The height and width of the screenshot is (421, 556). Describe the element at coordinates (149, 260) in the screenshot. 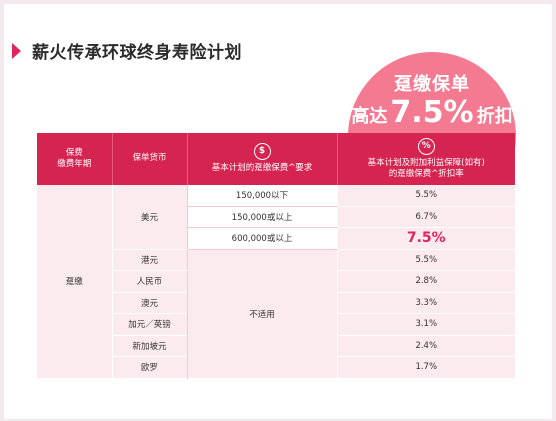

I see `currency-cell: 港元` at that location.